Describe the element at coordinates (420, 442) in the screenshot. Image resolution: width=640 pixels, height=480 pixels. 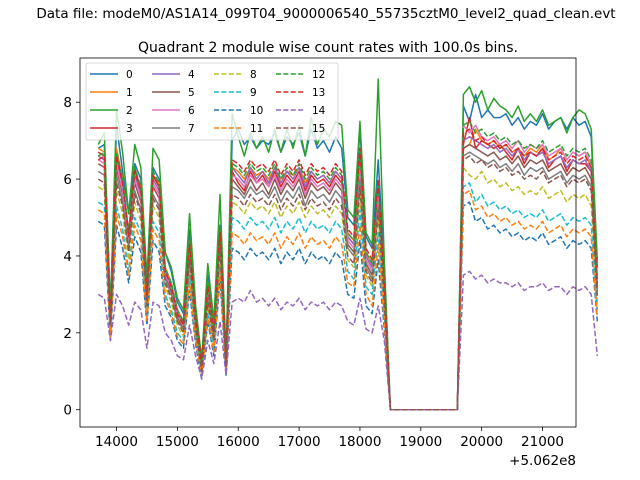
I see `x-tick-label: 19000` at that location.